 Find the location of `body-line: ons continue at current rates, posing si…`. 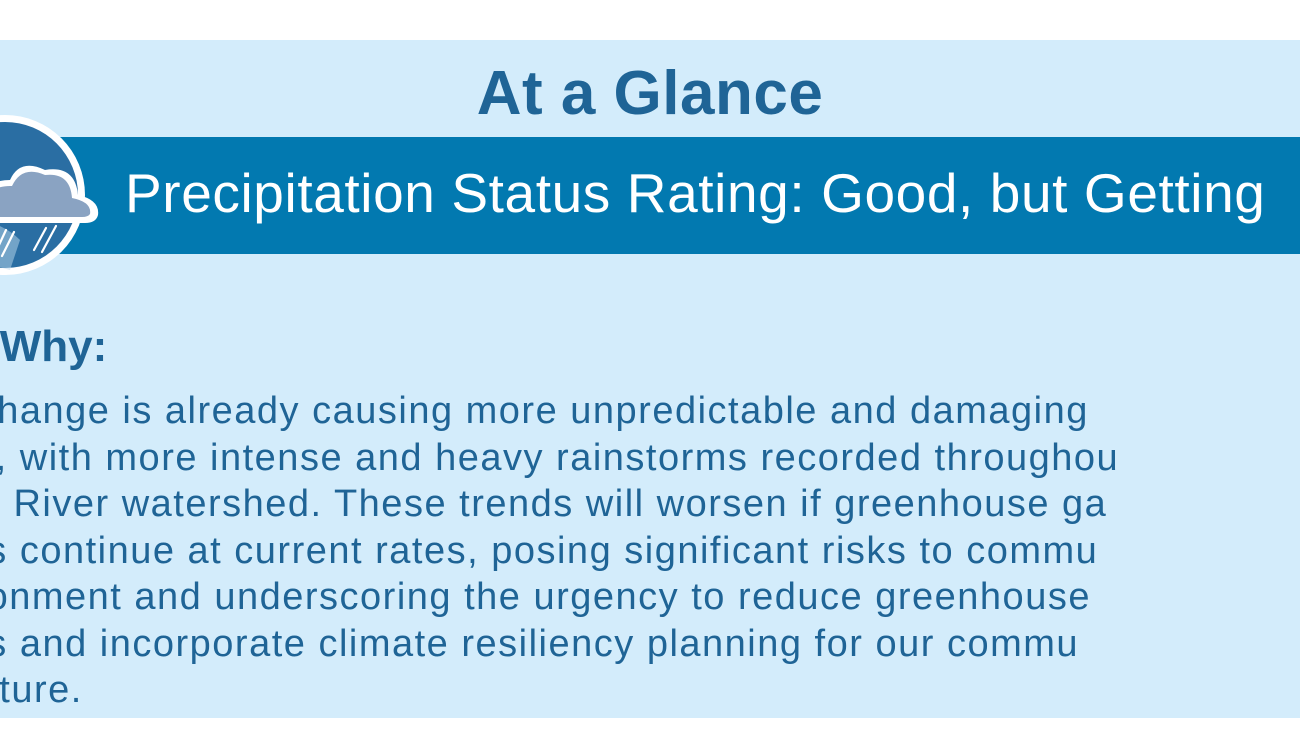

body-line: ons continue at current rates, posing si… is located at coordinates (549, 550).